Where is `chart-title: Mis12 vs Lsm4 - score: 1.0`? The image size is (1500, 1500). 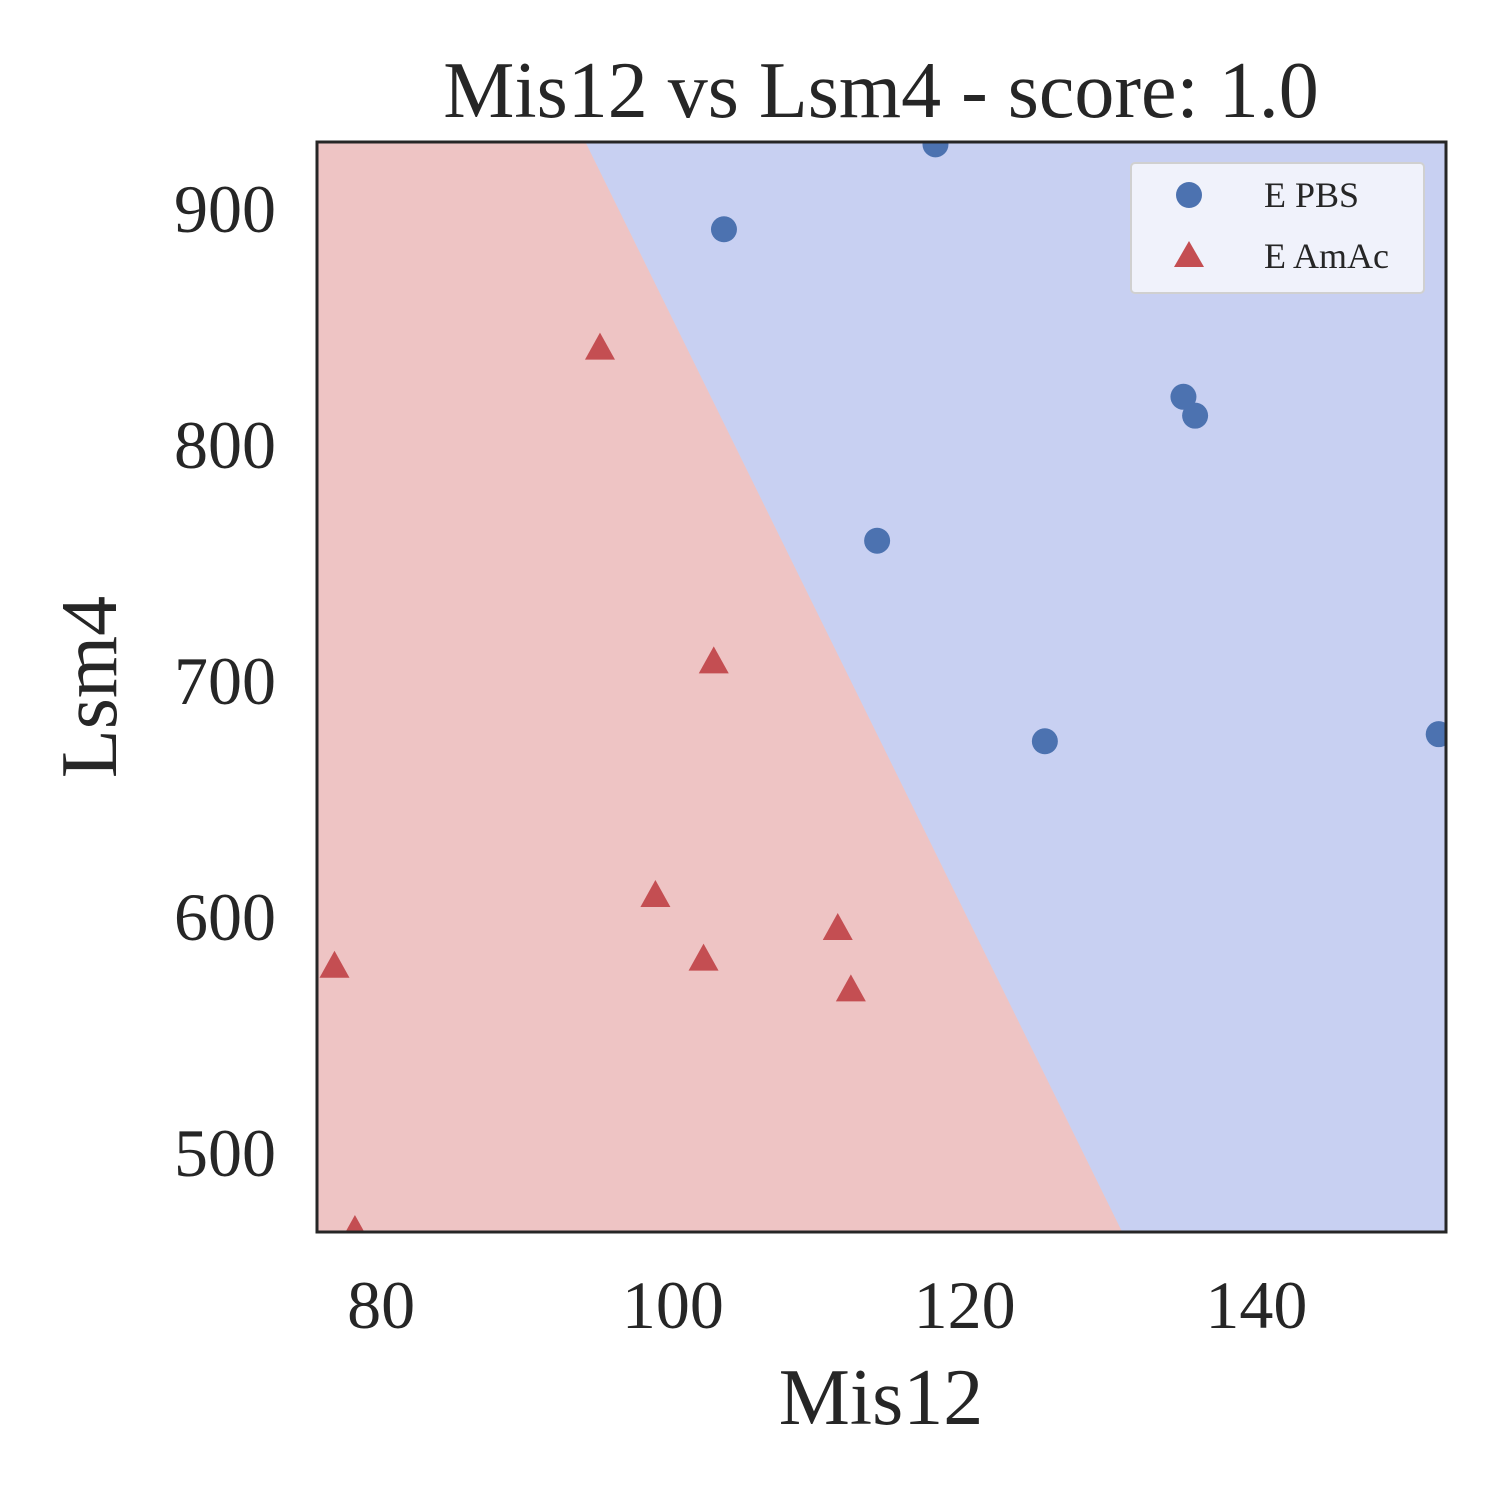
chart-title: Mis12 vs Lsm4 - score: 1.0 is located at coordinates (881, 91).